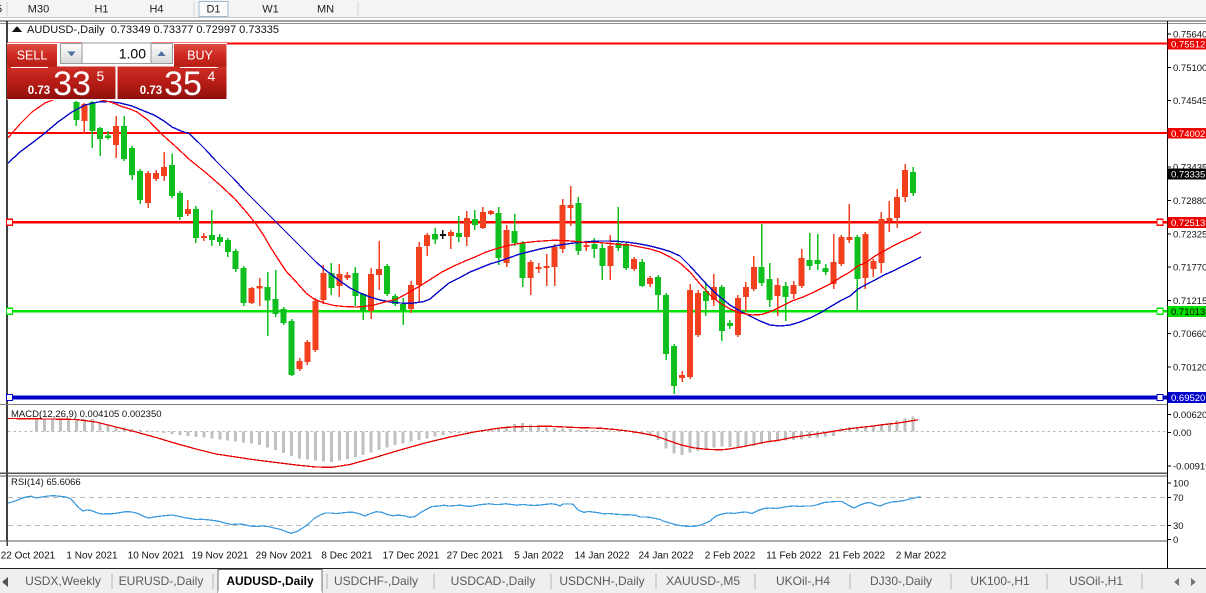 This screenshot has height=593, width=1206. What do you see at coordinates (1188, 398) in the screenshot?
I see `svg-text: 0.69520` at bounding box center [1188, 398].